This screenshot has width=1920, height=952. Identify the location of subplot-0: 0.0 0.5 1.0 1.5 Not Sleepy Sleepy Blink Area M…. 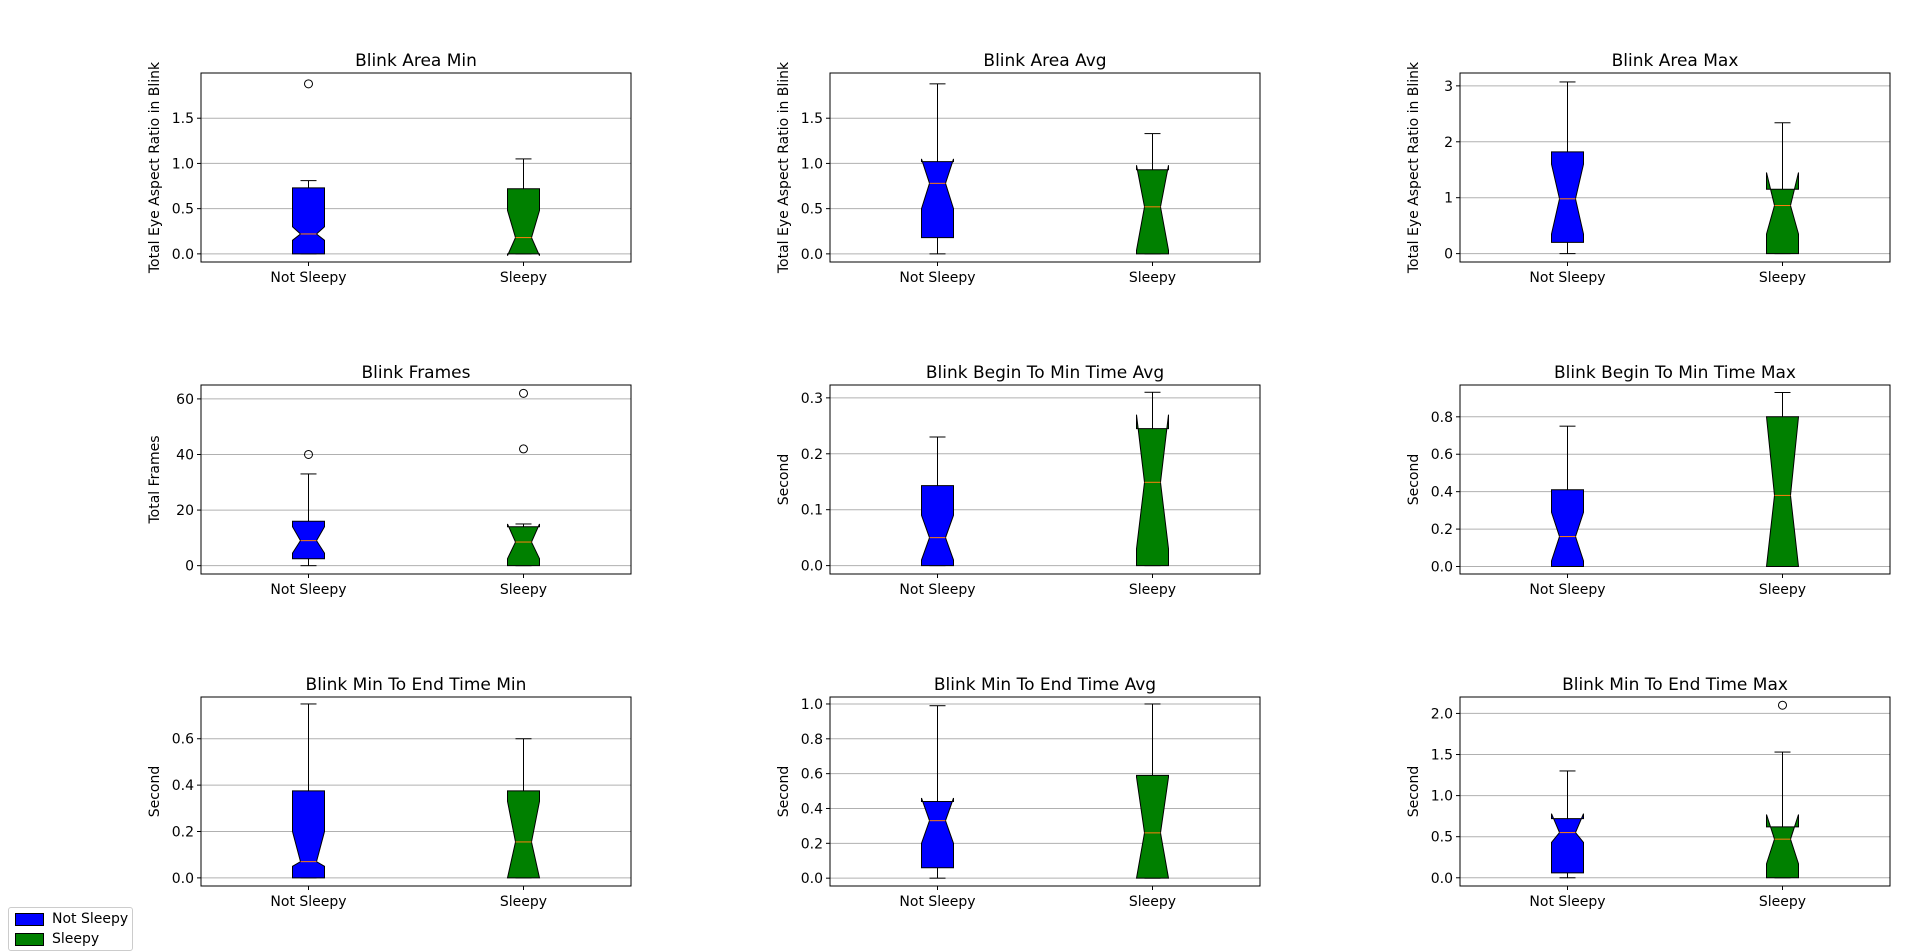
(389, 168).